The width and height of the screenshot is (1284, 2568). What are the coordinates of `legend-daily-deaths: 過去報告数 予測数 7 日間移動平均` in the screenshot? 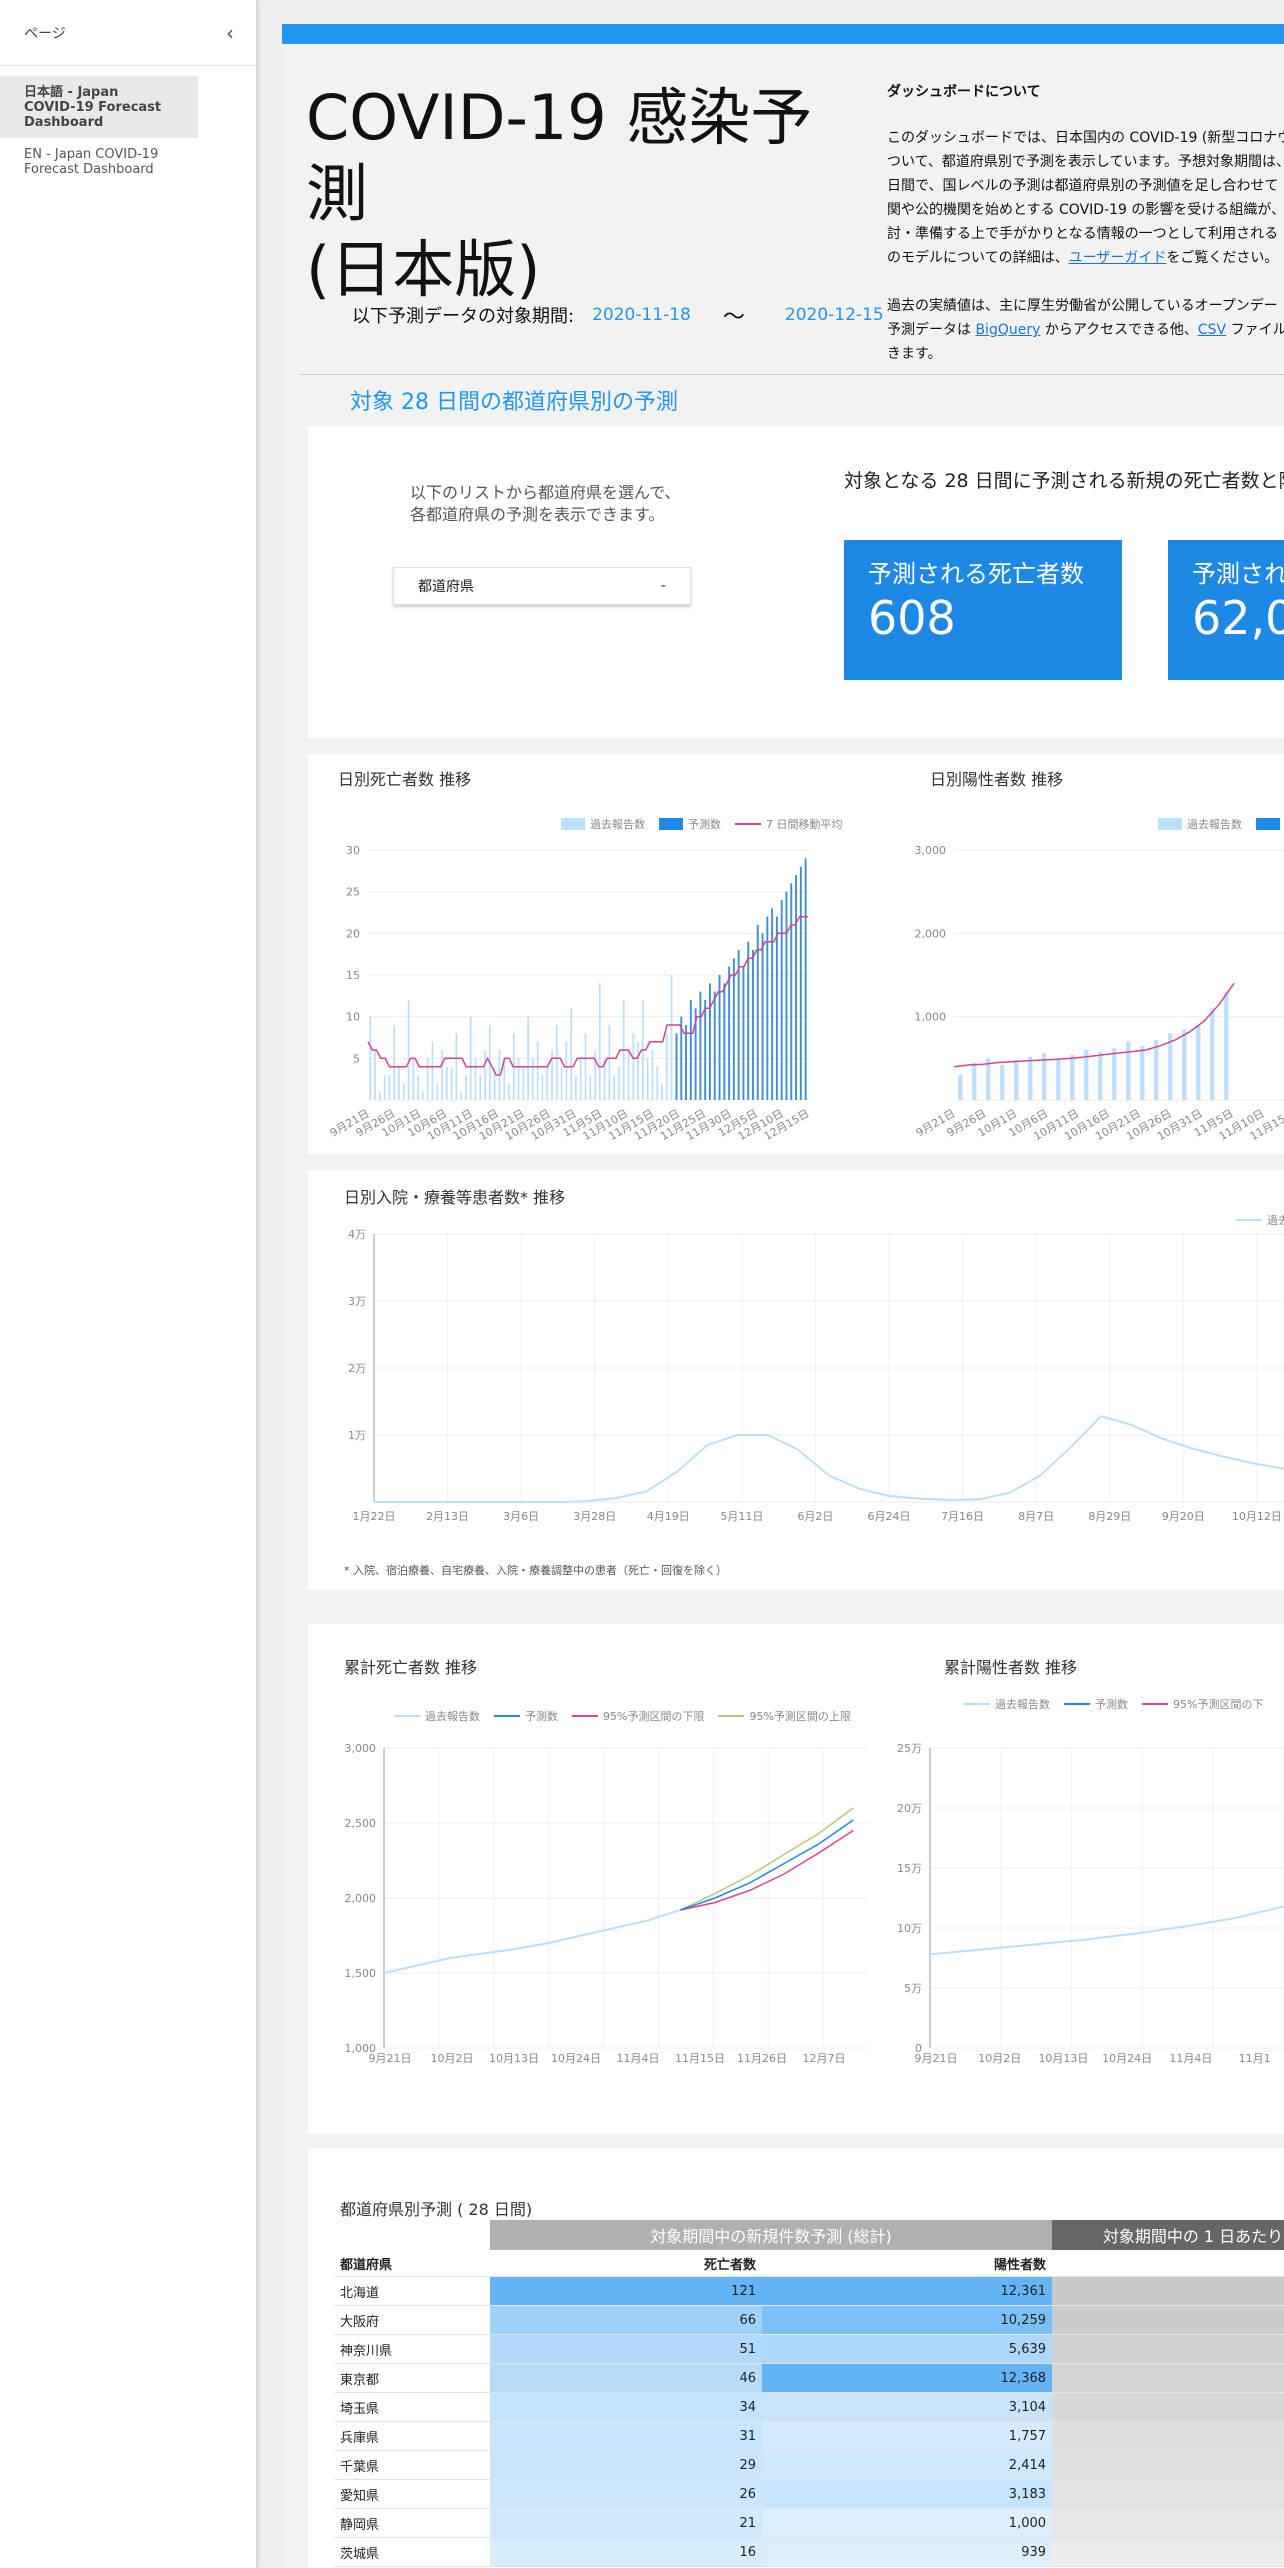 It's located at (702, 824).